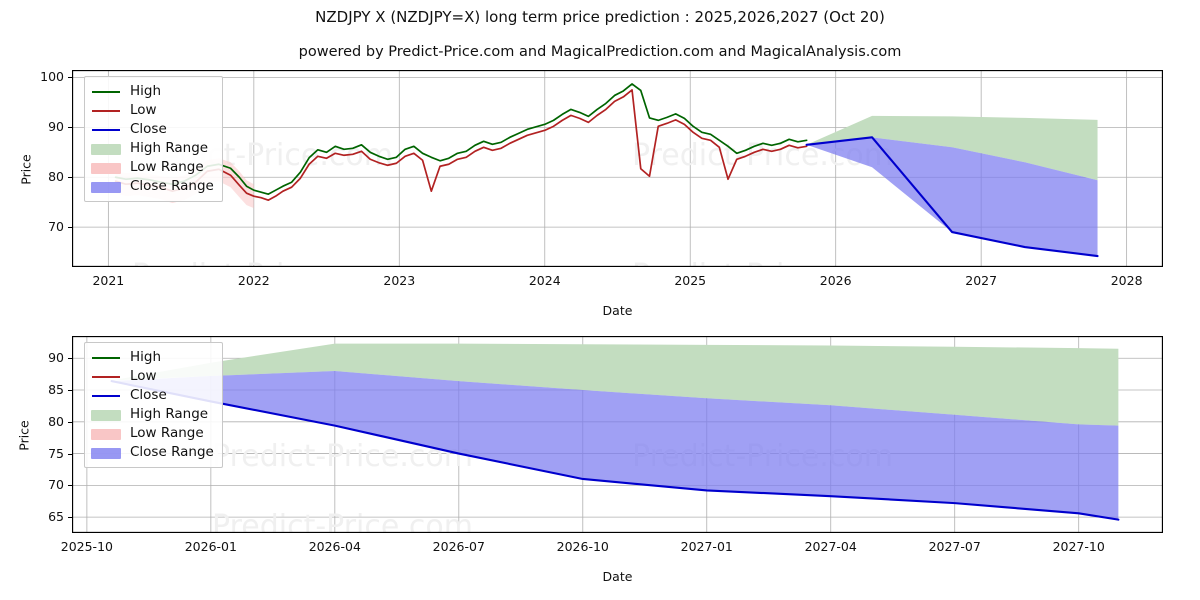 This screenshot has width=1200, height=600. What do you see at coordinates (690, 280) in the screenshot?
I see `x-tick-label: 2025` at bounding box center [690, 280].